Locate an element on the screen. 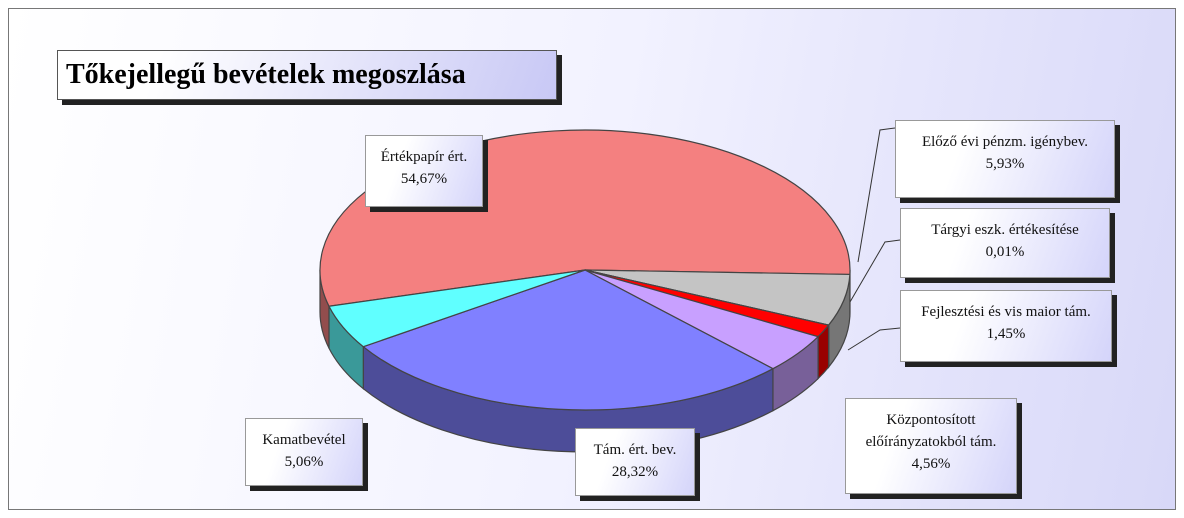  label-name: Fejlesztési és vis maior tám. is located at coordinates (1006, 312).